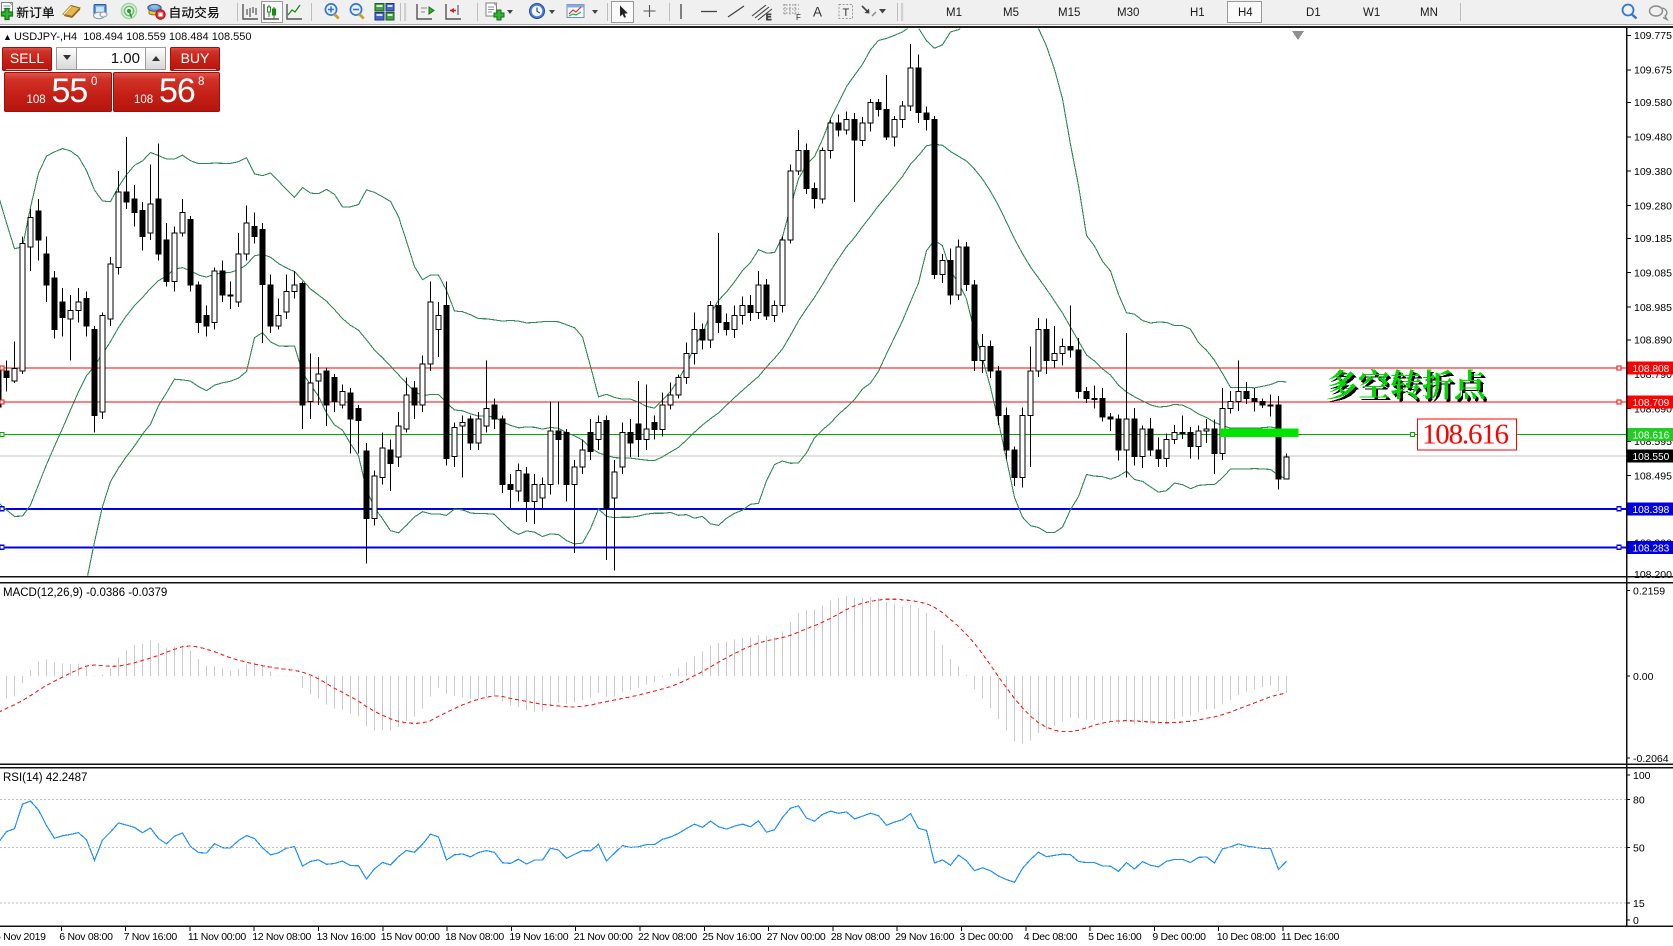 The height and width of the screenshot is (946, 1673). What do you see at coordinates (1051, 937) in the screenshot?
I see `svg-text: 4 Dec 08:00` at bounding box center [1051, 937].